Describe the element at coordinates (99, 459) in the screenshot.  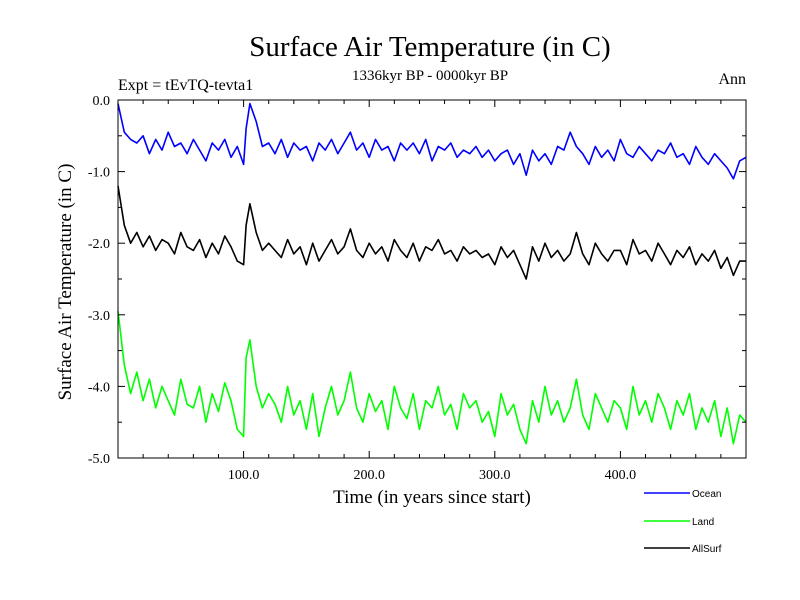
I see `y-tick-label: -5.0` at that location.